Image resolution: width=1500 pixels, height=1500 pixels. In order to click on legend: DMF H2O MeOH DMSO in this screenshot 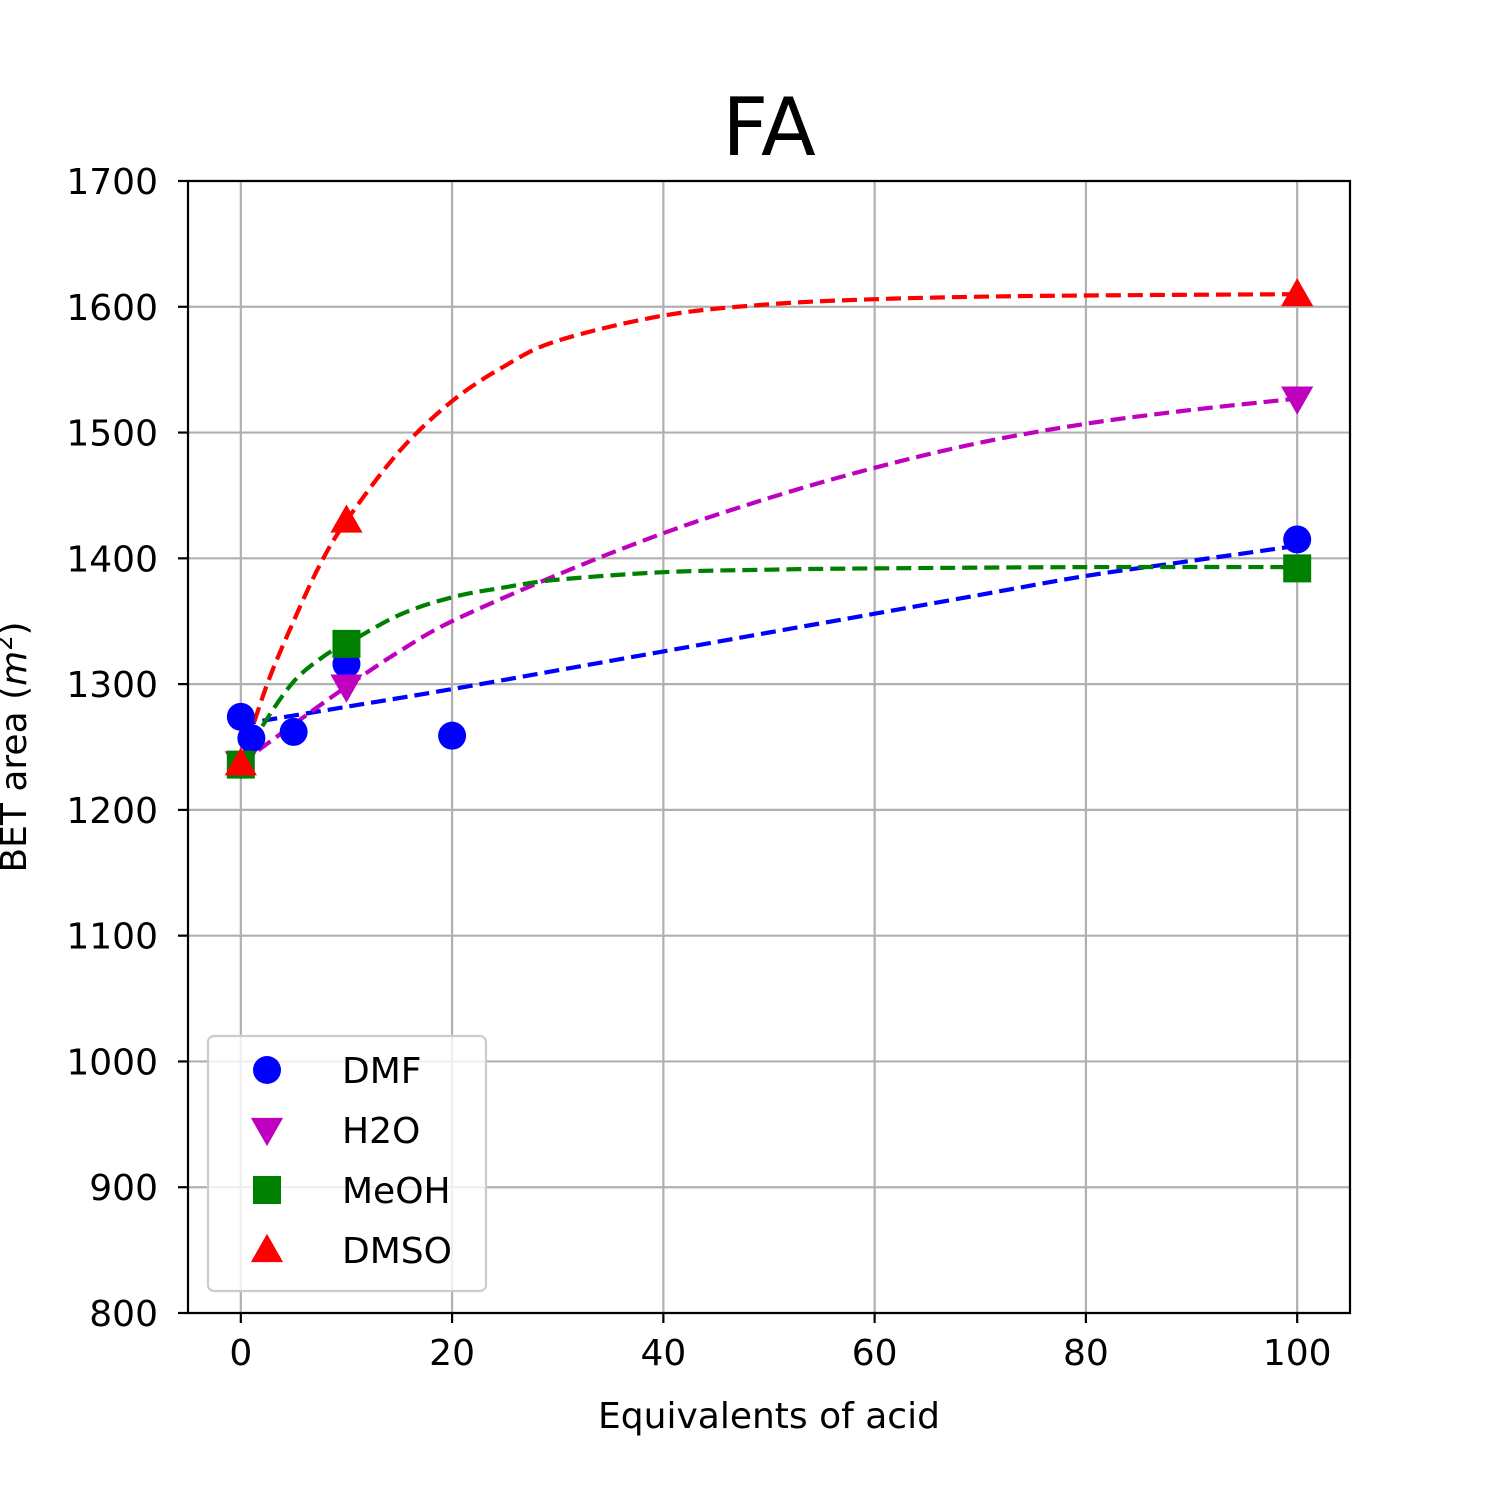, I will do `click(347, 1163)`.